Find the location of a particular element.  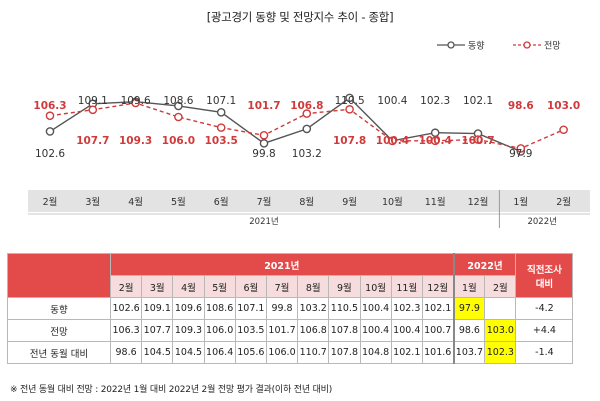

table-cell: 109.1 is located at coordinates (157, 308).